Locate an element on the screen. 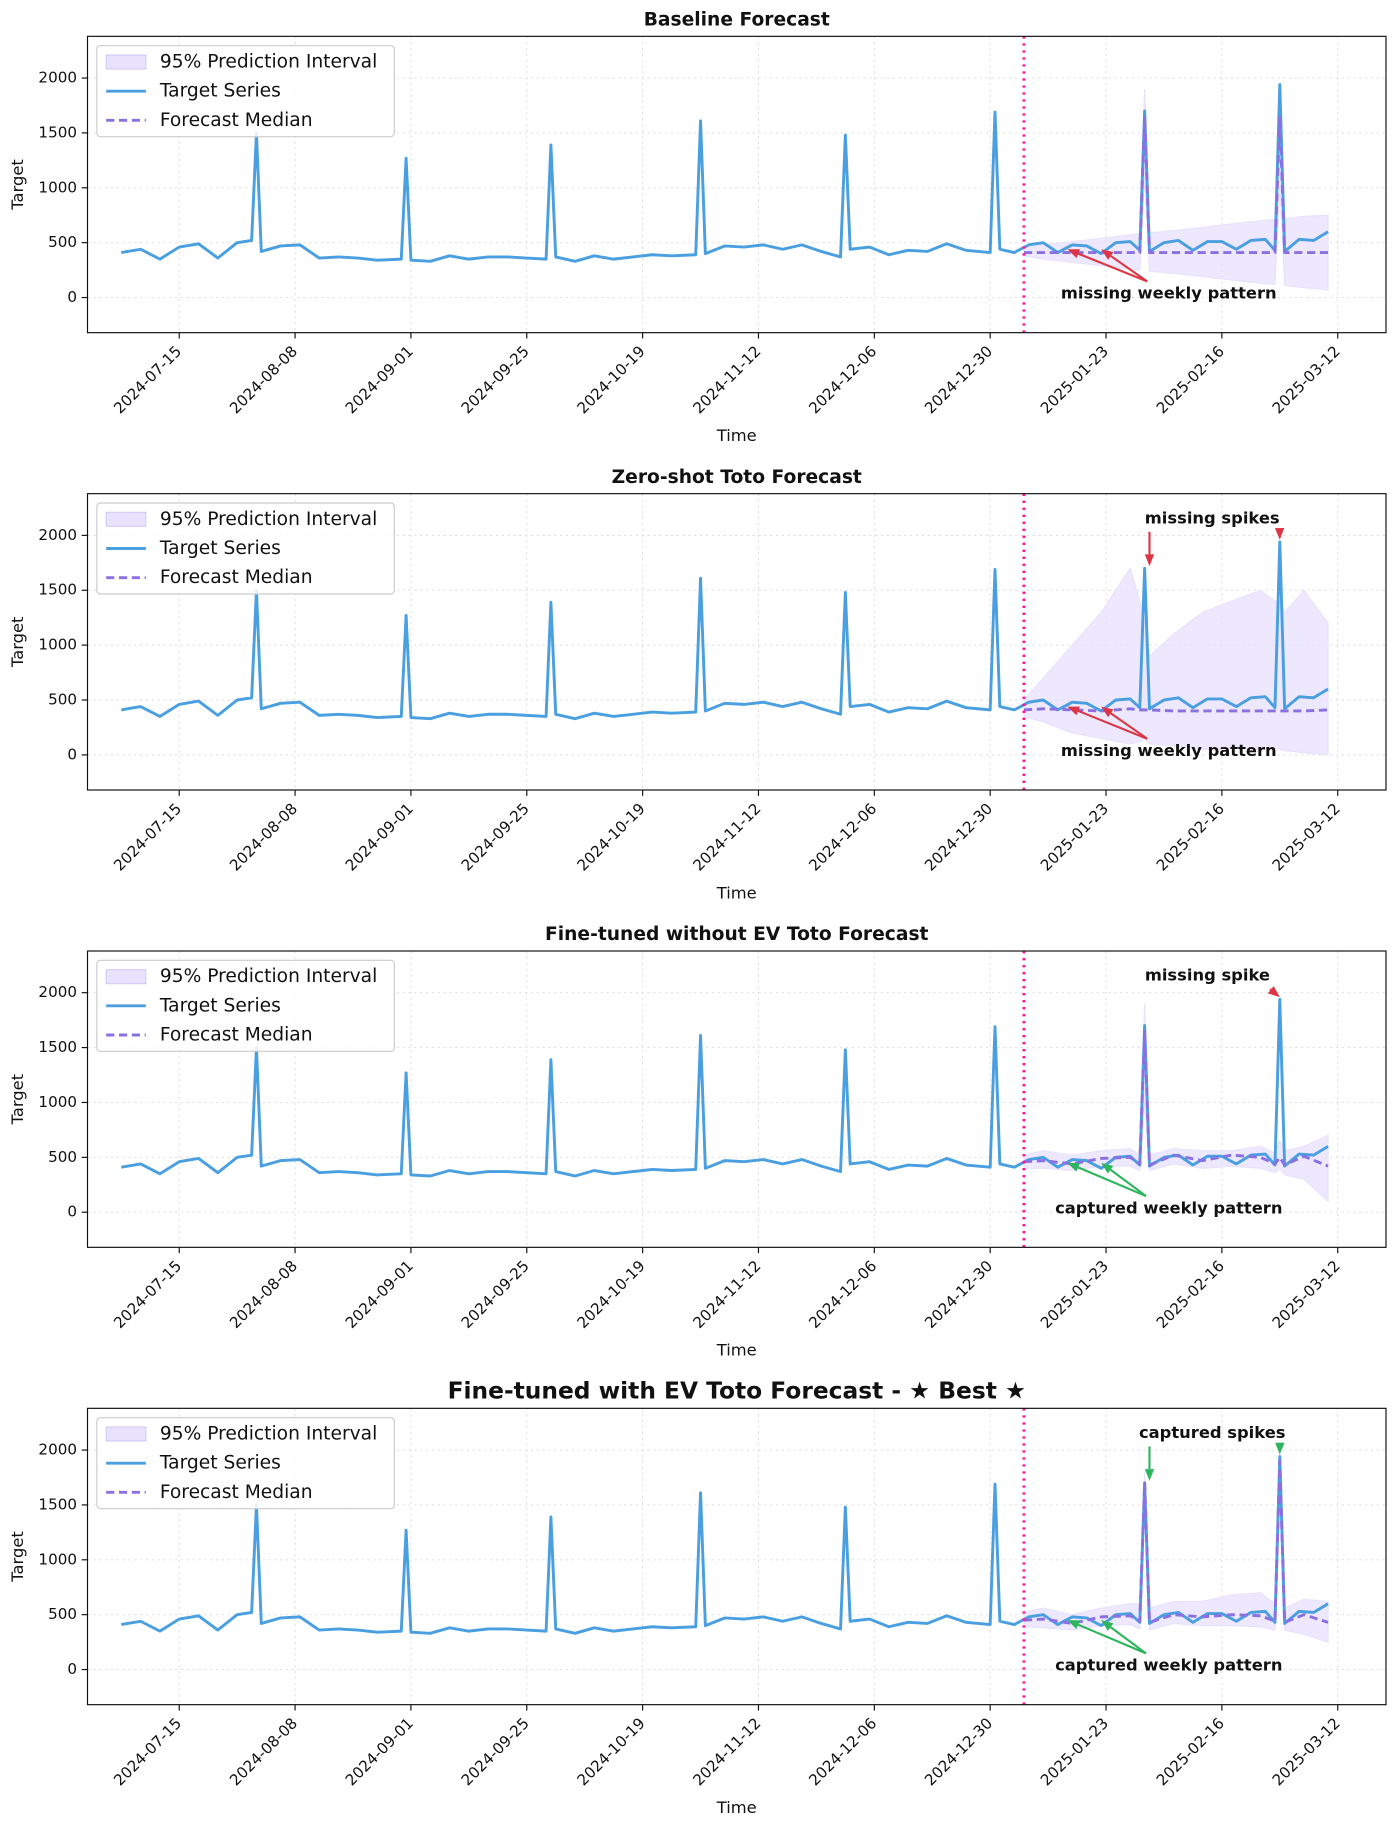 This screenshot has height=1832, width=1400. panel-title: Baseline Forecast is located at coordinates (737, 19).